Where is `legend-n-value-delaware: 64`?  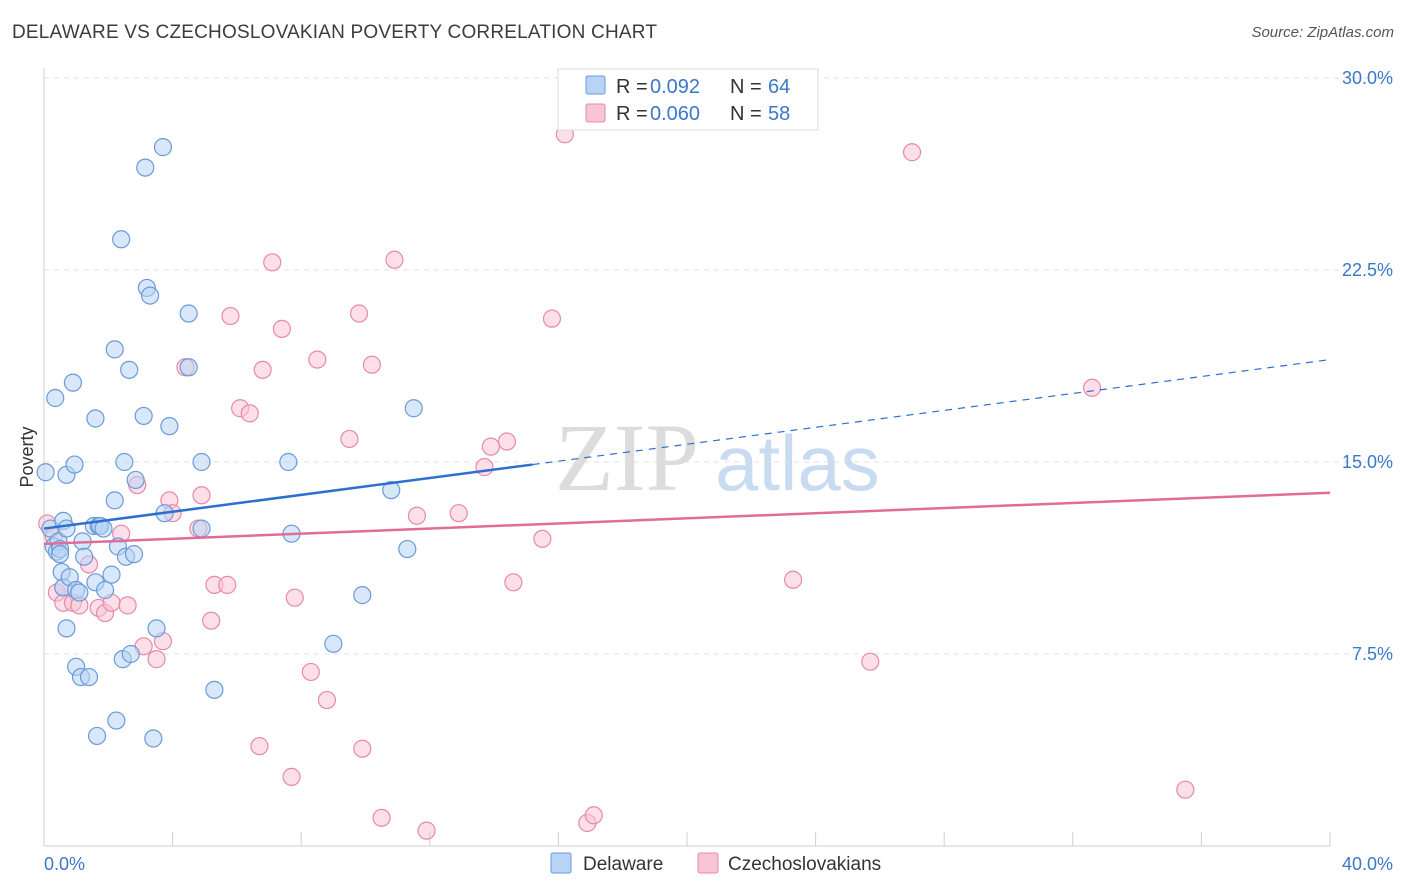 legend-n-value-delaware: 64 is located at coordinates (779, 87).